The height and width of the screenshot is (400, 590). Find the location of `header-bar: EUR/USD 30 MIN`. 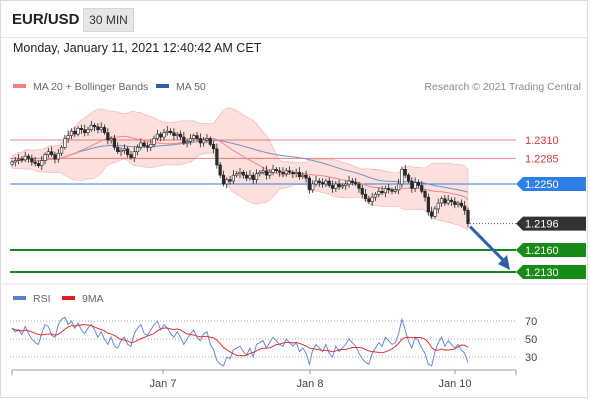

header-bar: EUR/USD 30 MIN is located at coordinates (294, 19).